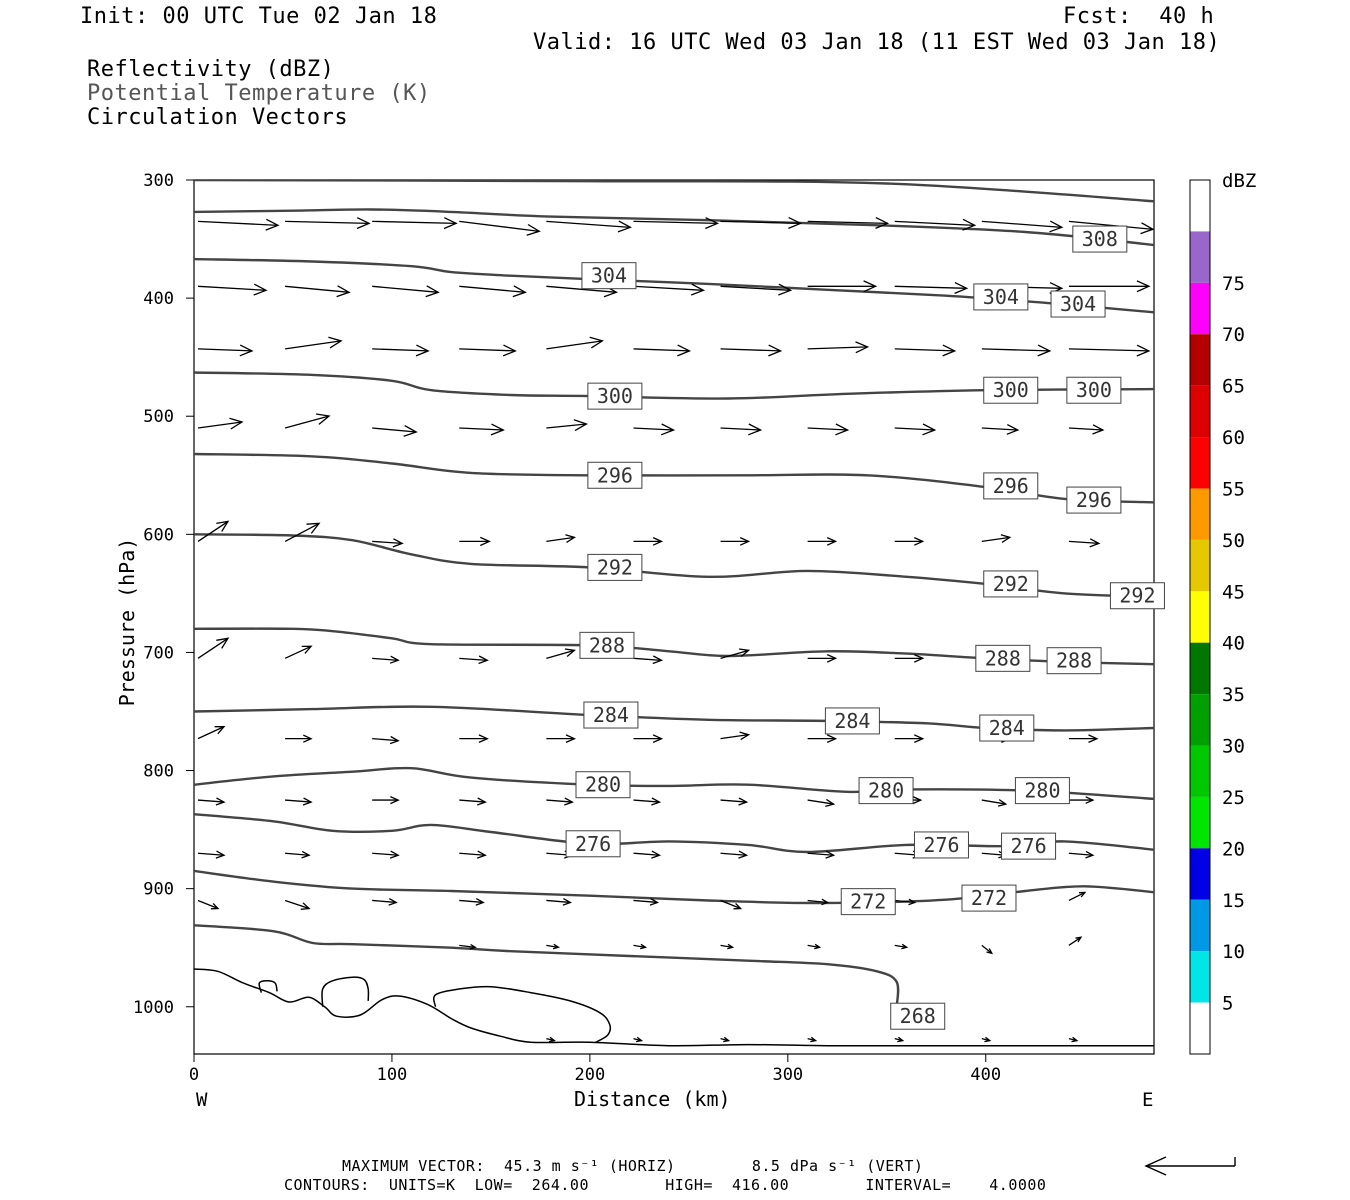 The width and height of the screenshot is (1350, 1200). I want to click on isentrope-label-text: 284, so click(1007, 728).